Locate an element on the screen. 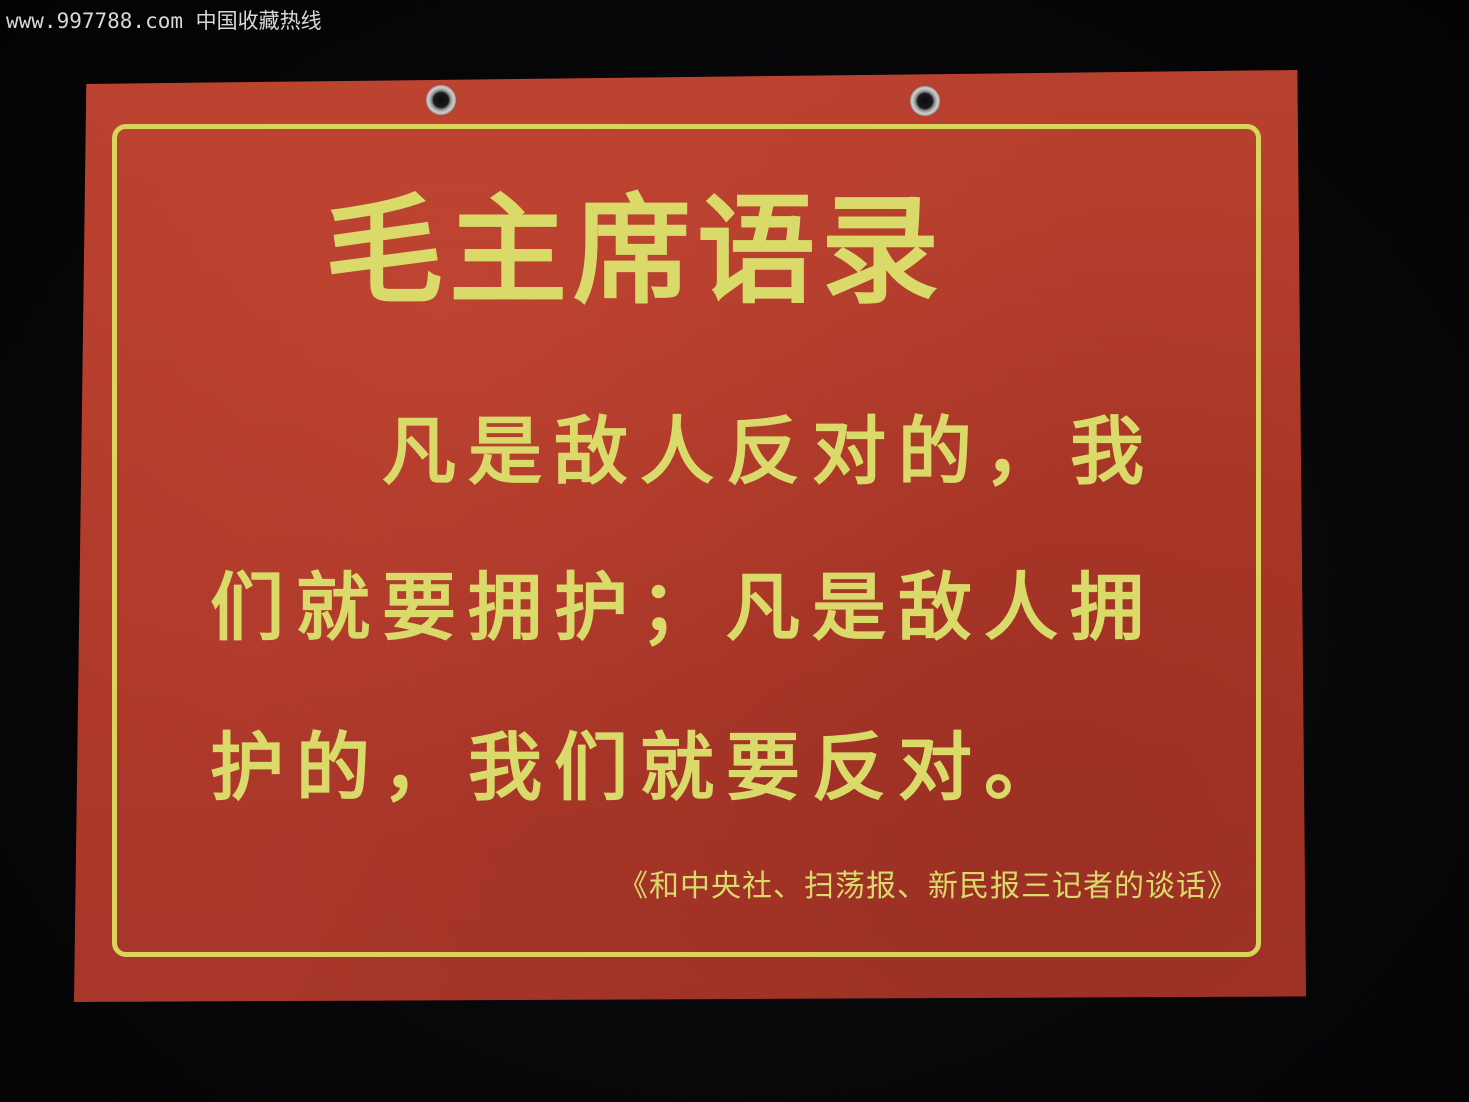 The image size is (1469, 1102). grommet-left is located at coordinates (441, 100).